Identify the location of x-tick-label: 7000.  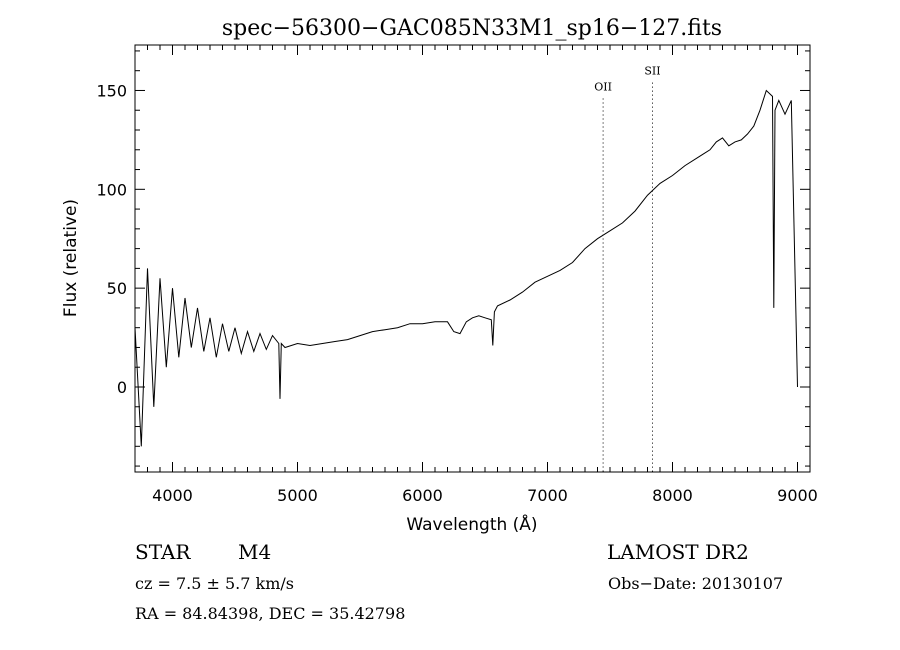
(547, 495).